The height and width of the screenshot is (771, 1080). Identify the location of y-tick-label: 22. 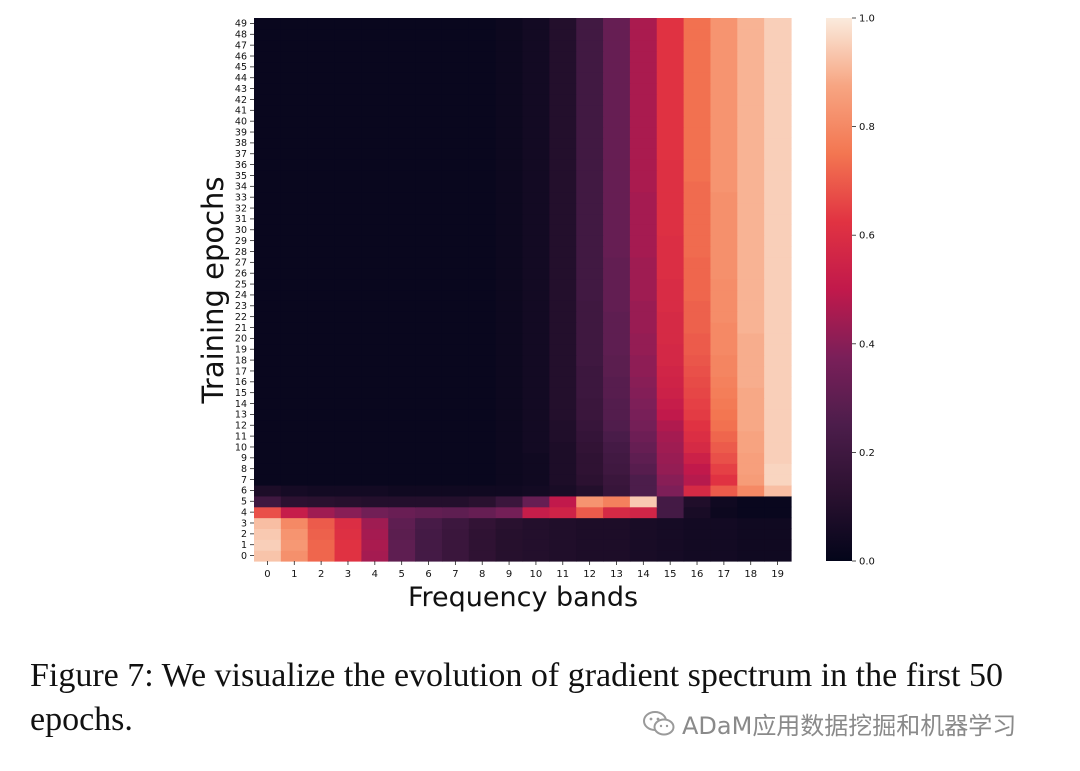
(241, 317).